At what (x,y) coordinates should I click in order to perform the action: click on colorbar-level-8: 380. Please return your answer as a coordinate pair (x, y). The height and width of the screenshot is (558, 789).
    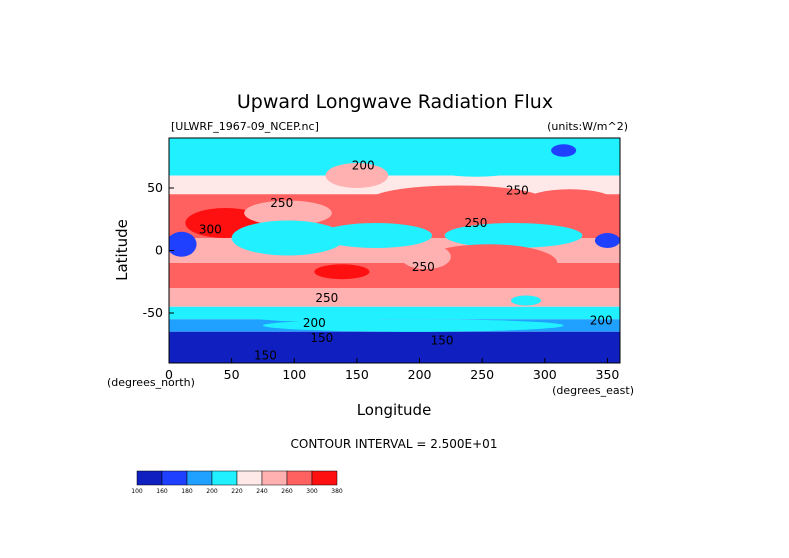
    Looking at the image, I should click on (337, 491).